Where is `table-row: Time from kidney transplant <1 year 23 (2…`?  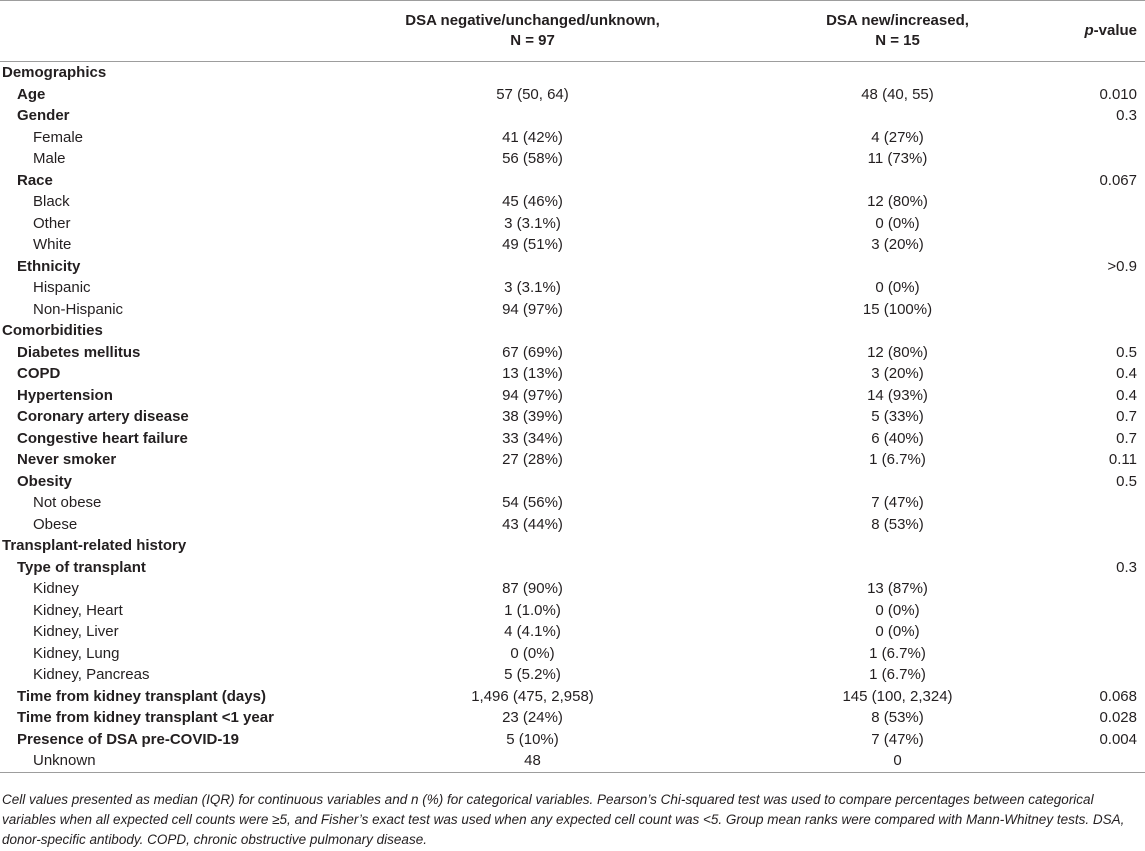 table-row: Time from kidney transplant <1 year 23 (2… is located at coordinates (572, 718).